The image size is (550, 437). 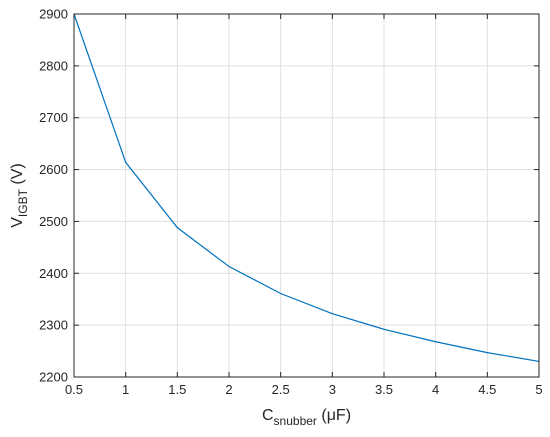 I want to click on y-tick-label: 2400, so click(x=53, y=273).